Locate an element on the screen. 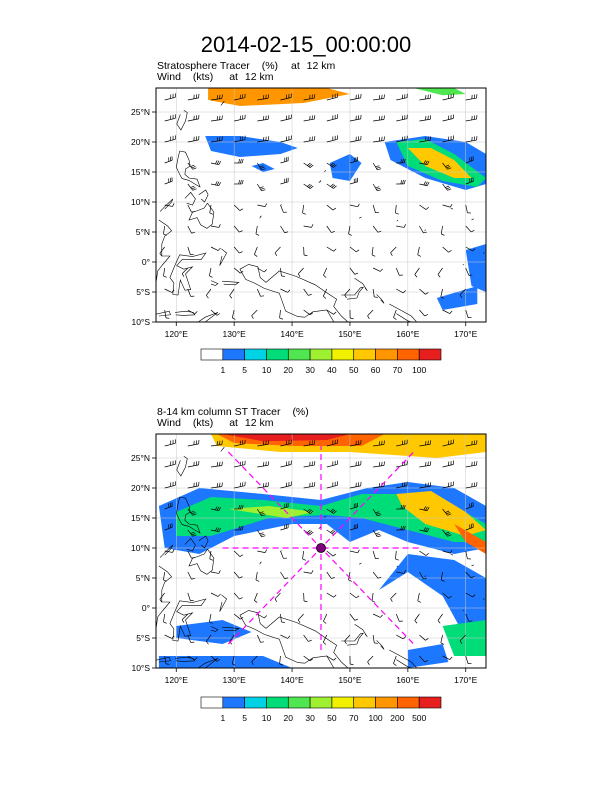  y-tick-label: 15°N is located at coordinates (140, 518).